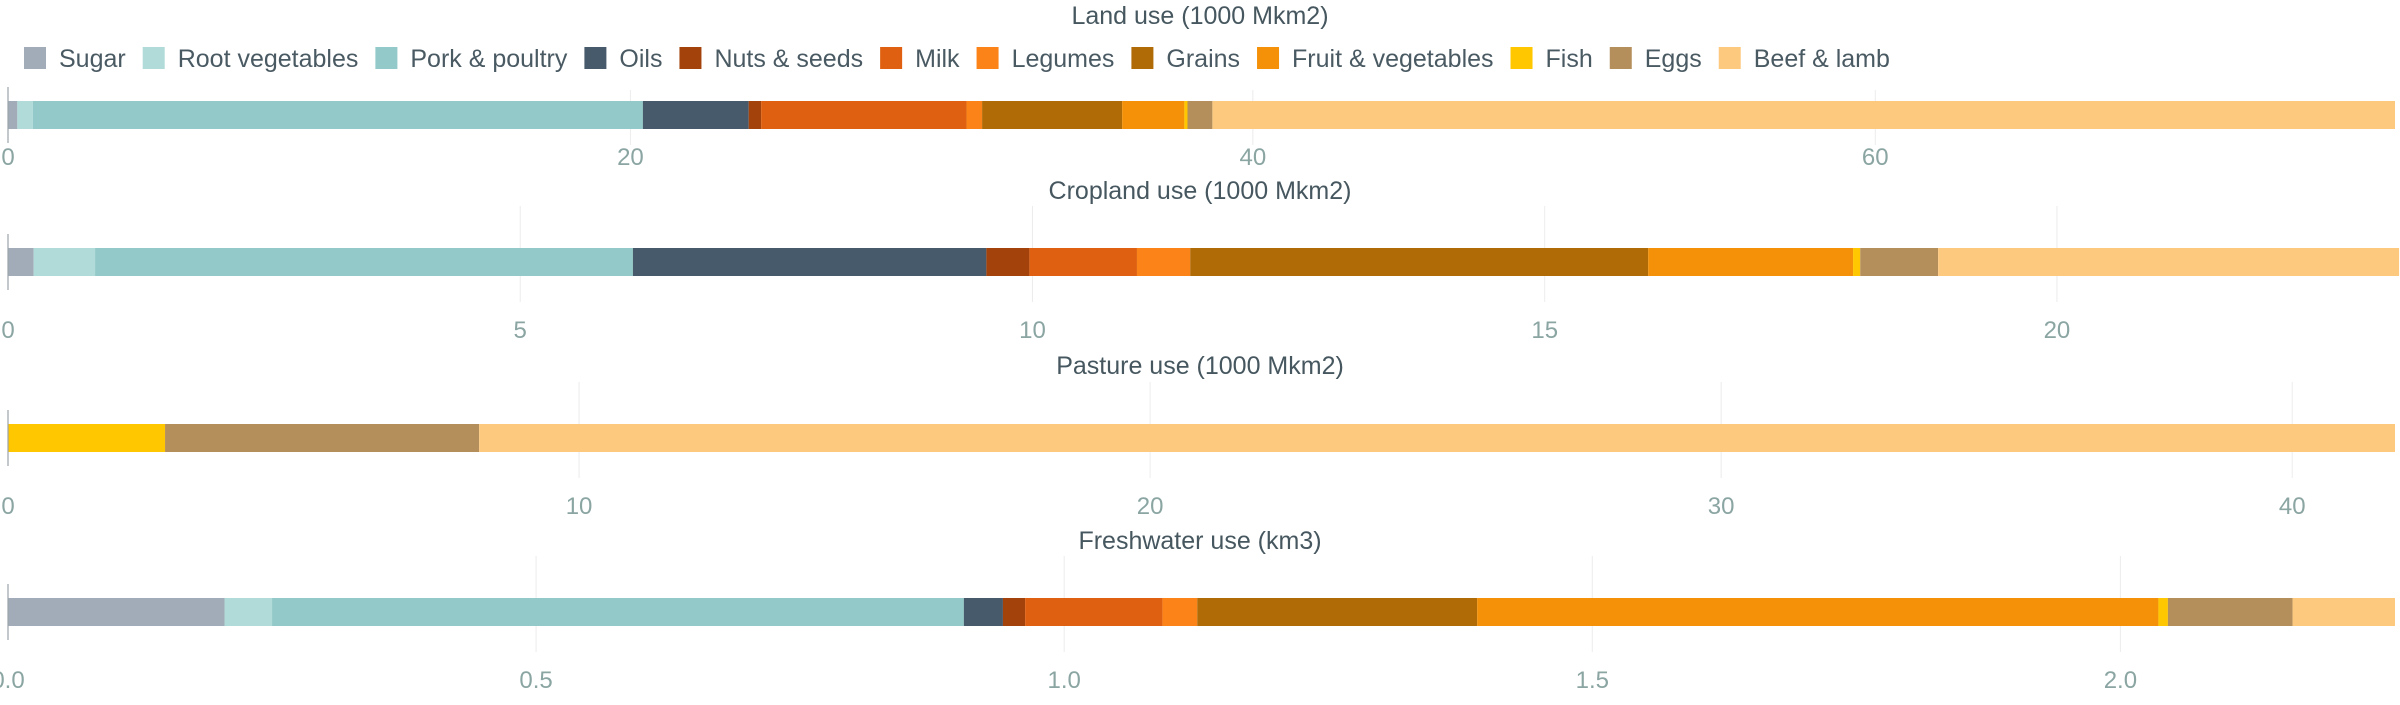 The width and height of the screenshot is (2400, 705). I want to click on legend-item-legumes: Legumes, so click(1045, 59).